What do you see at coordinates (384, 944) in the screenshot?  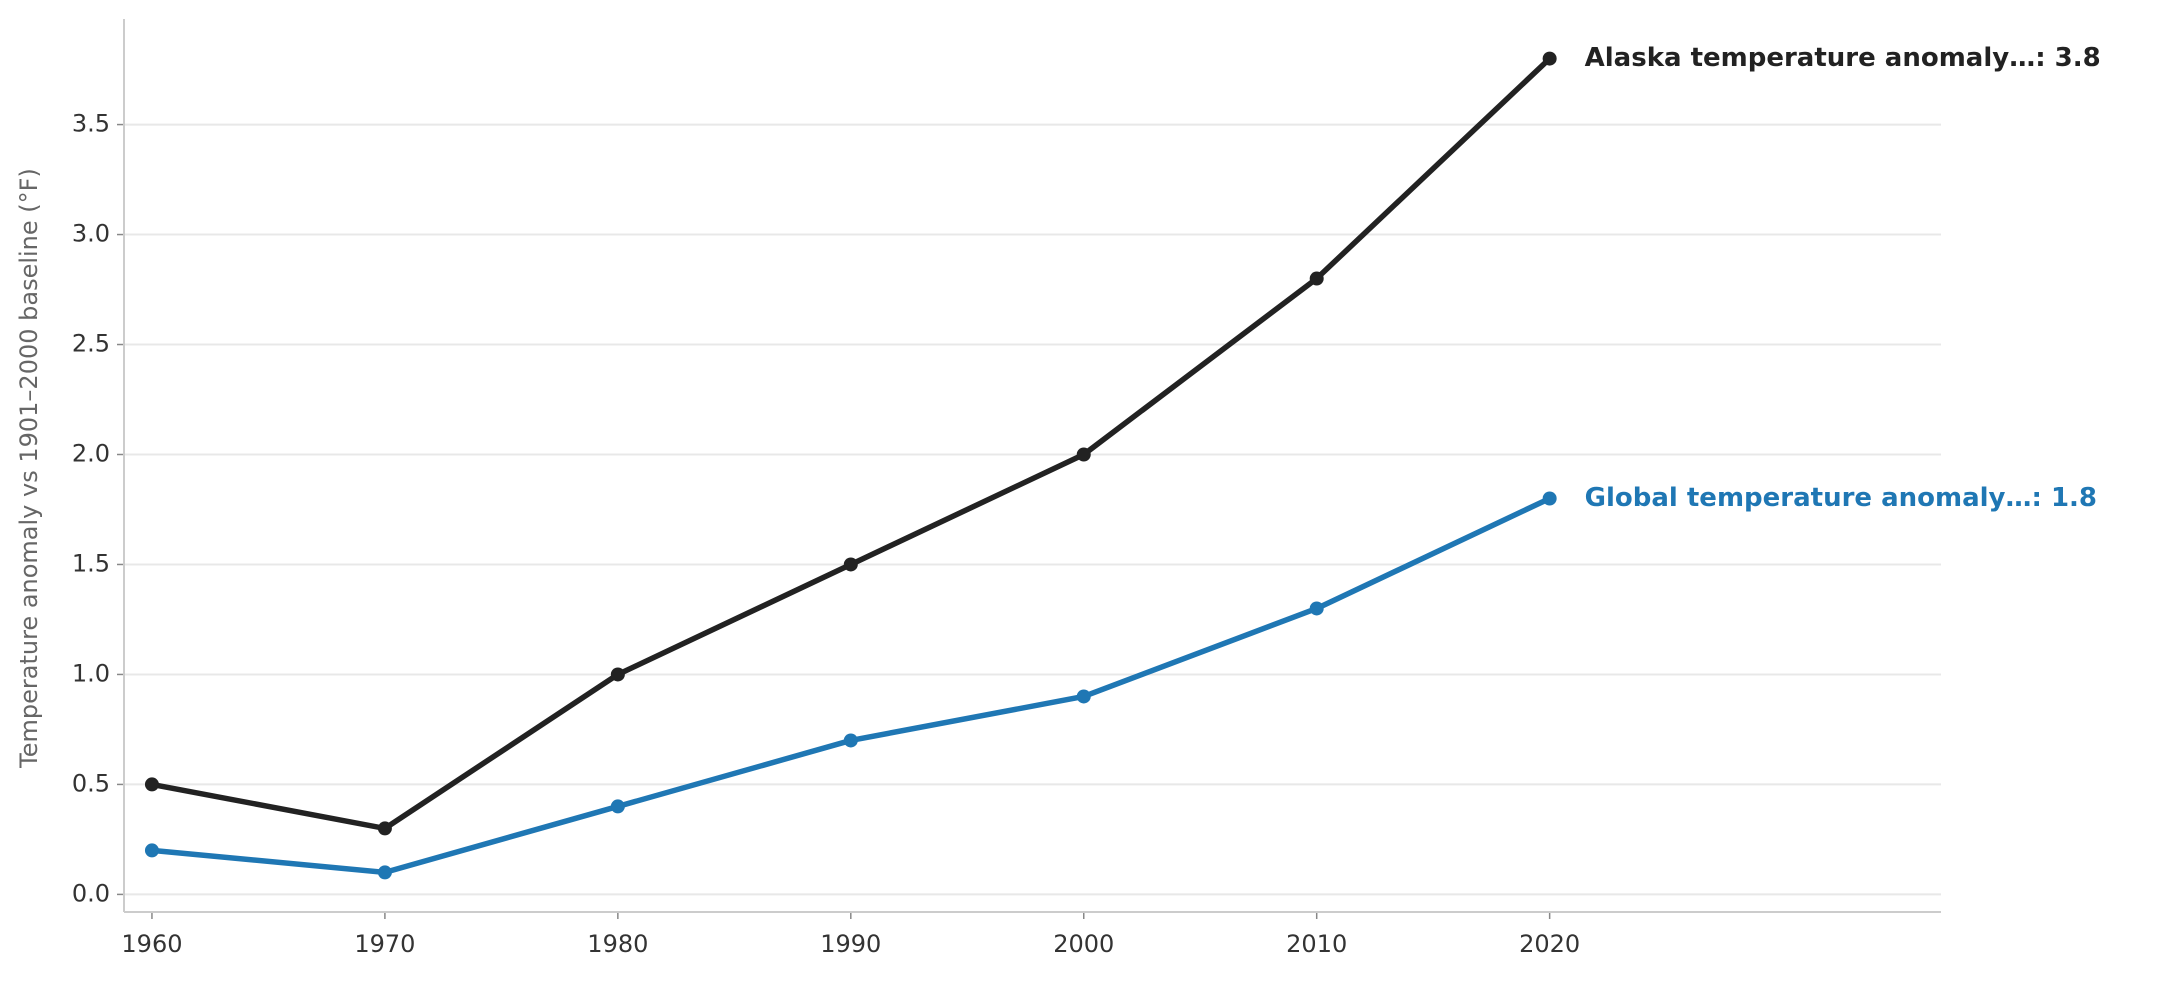 I see `x-tick-label: 1970` at bounding box center [384, 944].